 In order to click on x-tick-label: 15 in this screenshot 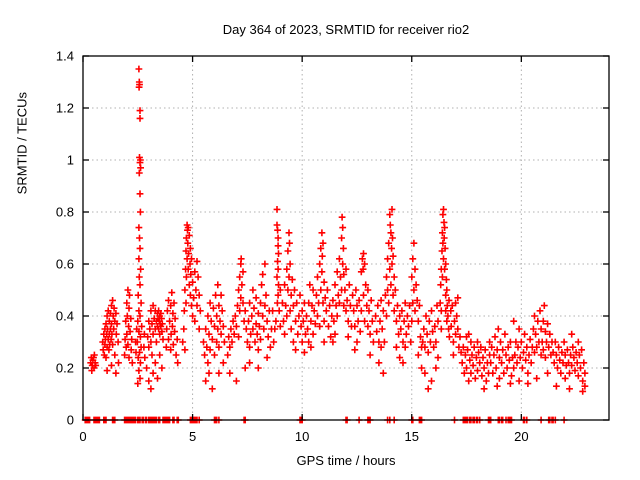, I will do `click(412, 436)`.